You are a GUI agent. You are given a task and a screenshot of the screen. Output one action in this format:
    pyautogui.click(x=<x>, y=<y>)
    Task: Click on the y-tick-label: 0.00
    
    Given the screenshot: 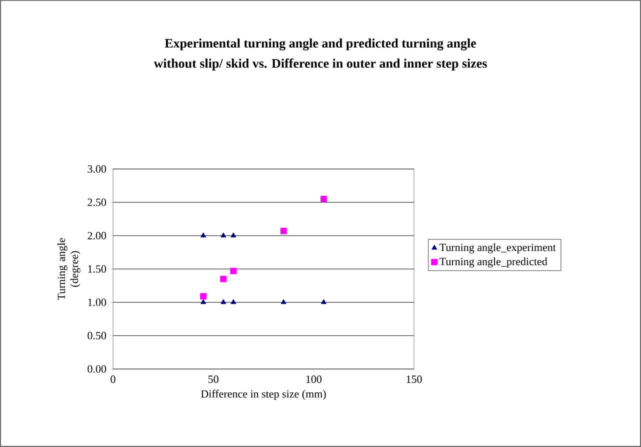 What is the action you would take?
    pyautogui.click(x=97, y=369)
    